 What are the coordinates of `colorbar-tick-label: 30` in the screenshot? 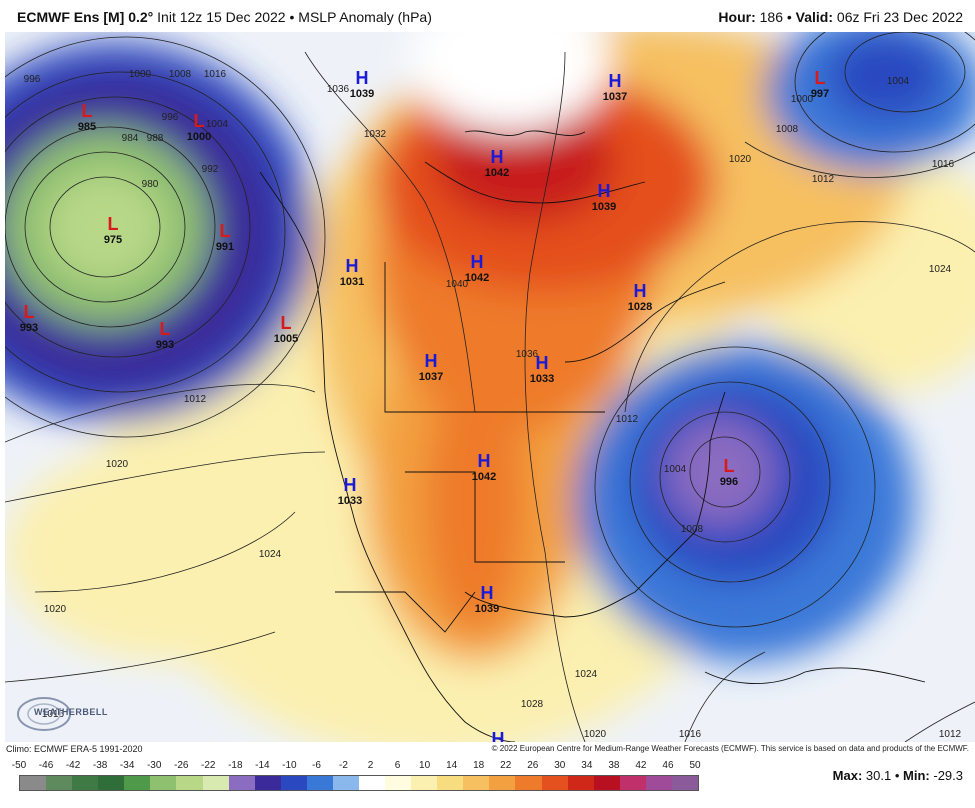 It's located at (560, 765).